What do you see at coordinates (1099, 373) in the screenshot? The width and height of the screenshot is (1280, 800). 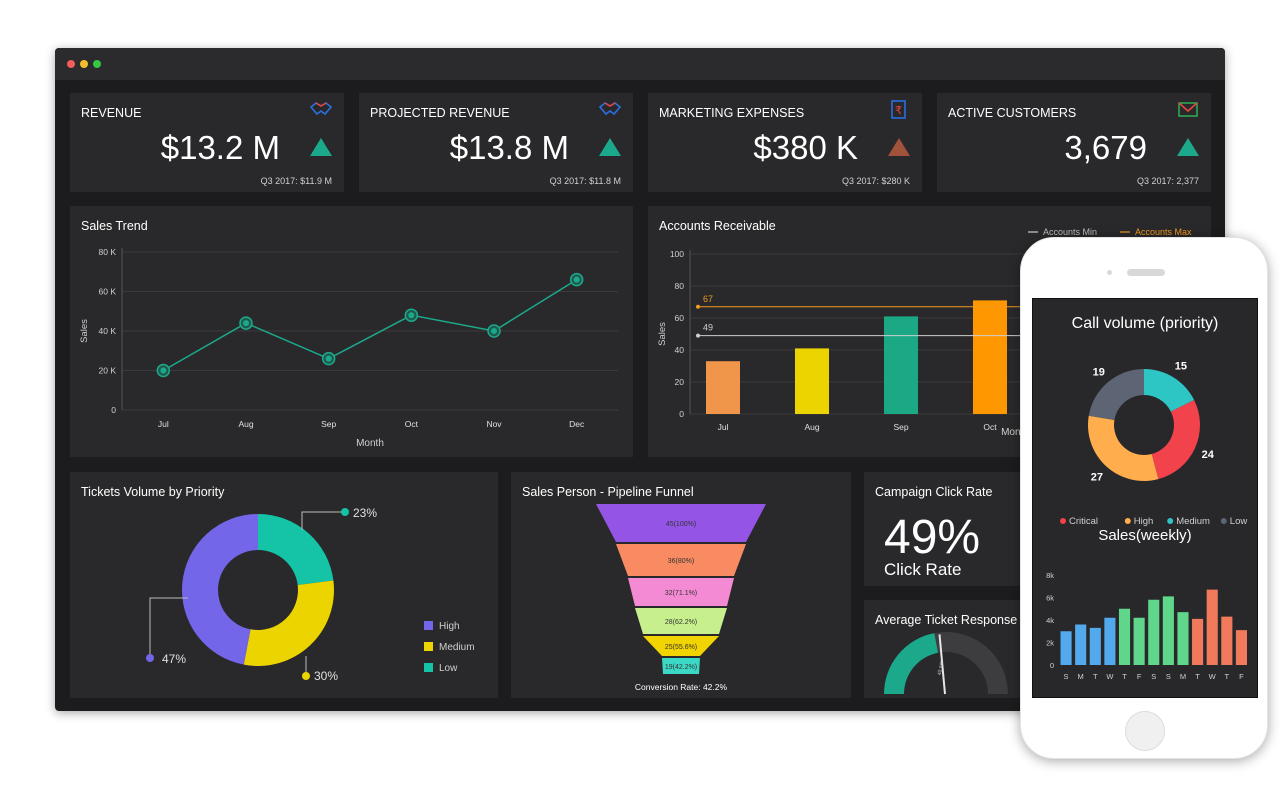 I see `slice-value: 19` at bounding box center [1099, 373].